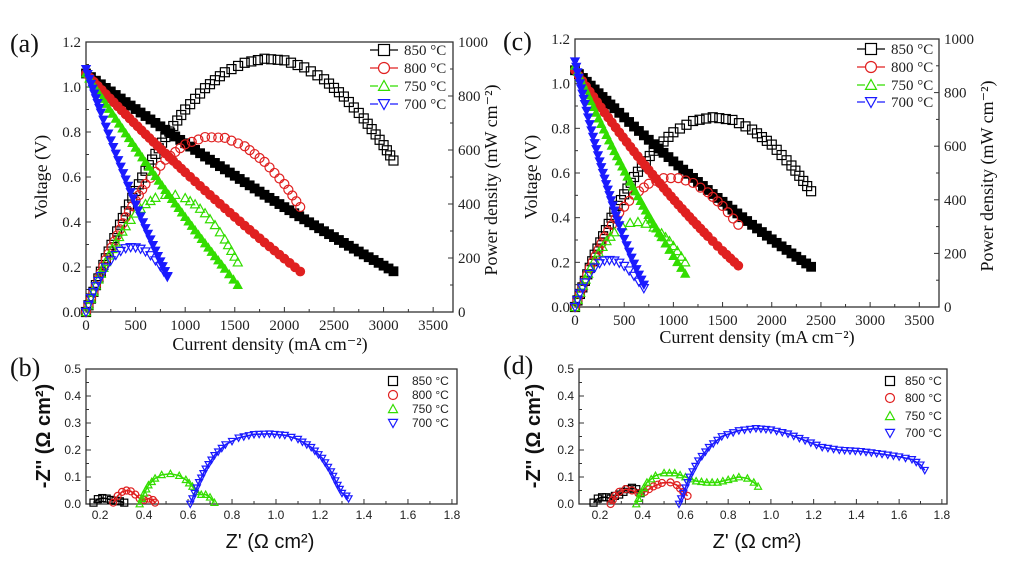  I want to click on data-layer, so click(221, 469).